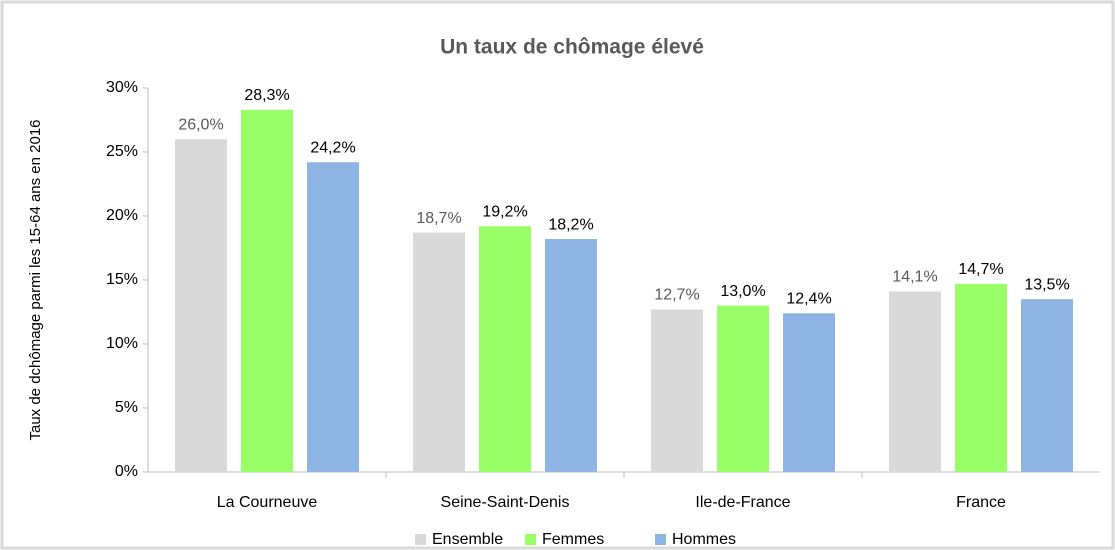  I want to click on x-tick-label: Ile-de-France, so click(742, 502).